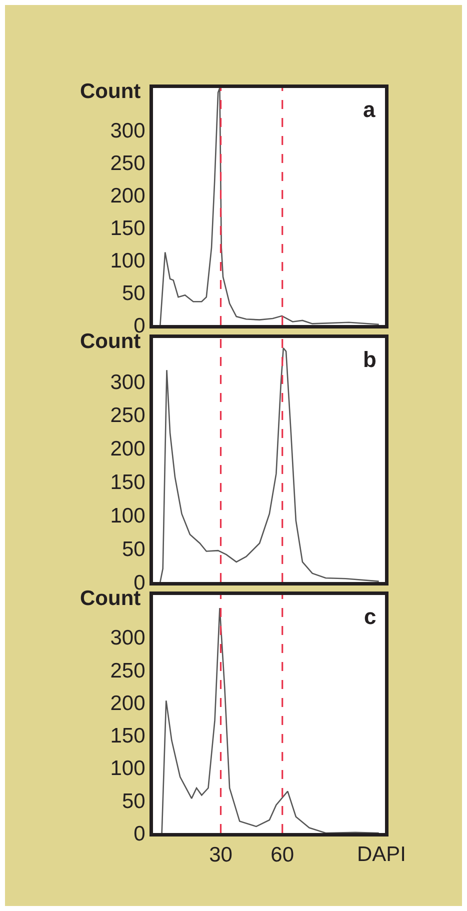 This screenshot has width=467, height=911. Describe the element at coordinates (370, 616) in the screenshot. I see `annotation: c` at that location.